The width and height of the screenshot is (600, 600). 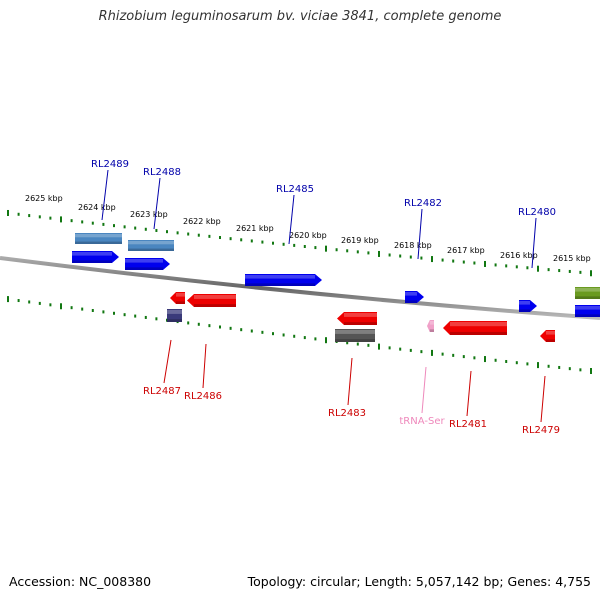 What do you see at coordinates (423, 203) in the screenshot?
I see `gene-label: RL2482` at bounding box center [423, 203].